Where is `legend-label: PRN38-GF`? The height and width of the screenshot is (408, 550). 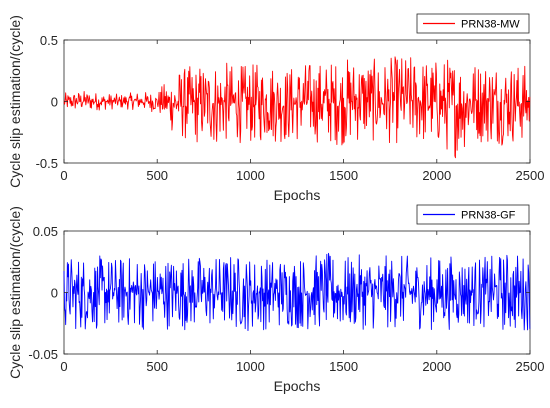
legend-label: PRN38-GF is located at coordinates (488, 216).